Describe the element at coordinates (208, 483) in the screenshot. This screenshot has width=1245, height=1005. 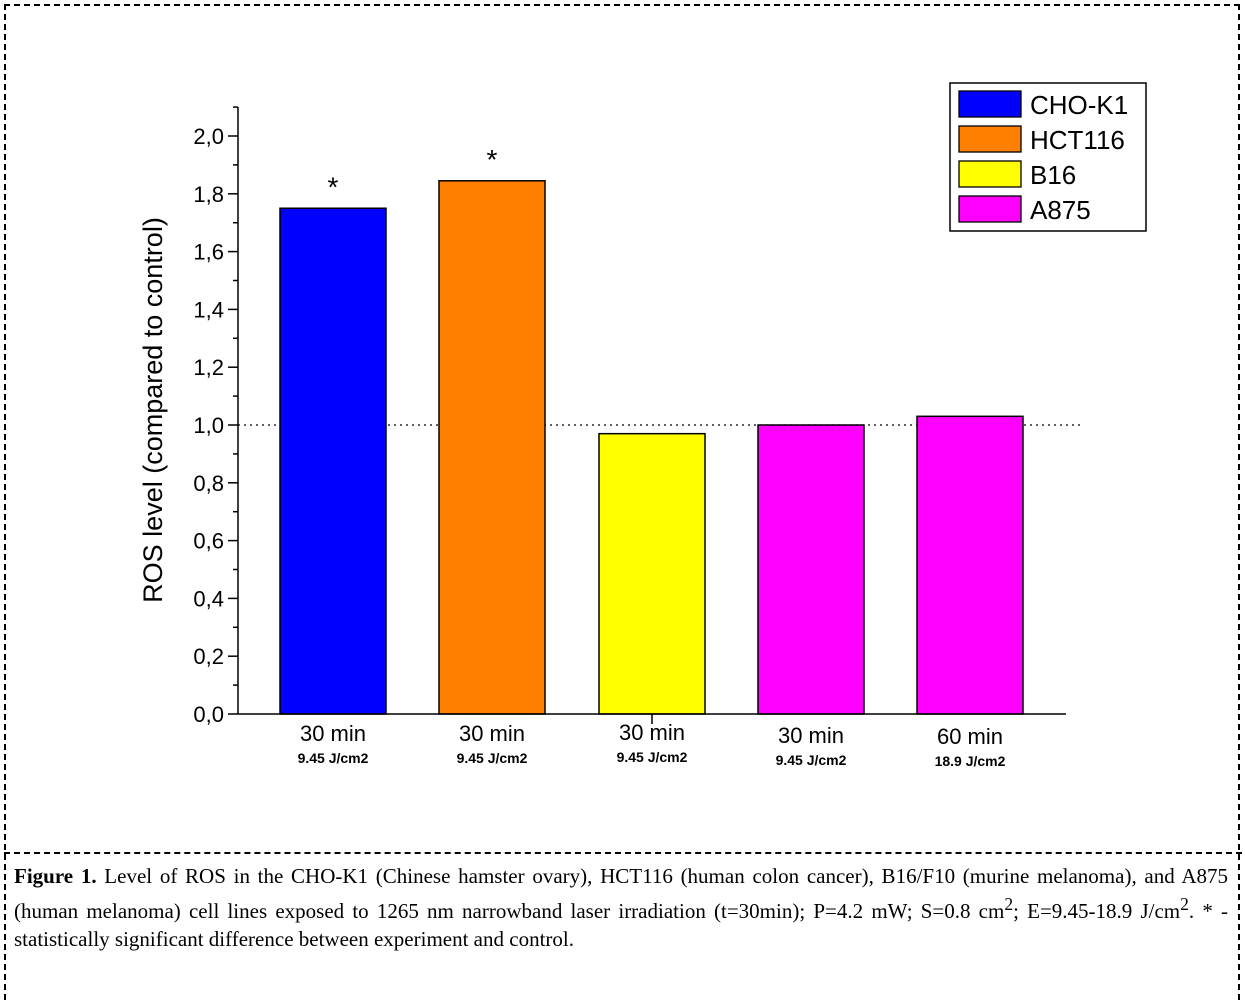
I see `y-tick-label: 0,8` at that location.